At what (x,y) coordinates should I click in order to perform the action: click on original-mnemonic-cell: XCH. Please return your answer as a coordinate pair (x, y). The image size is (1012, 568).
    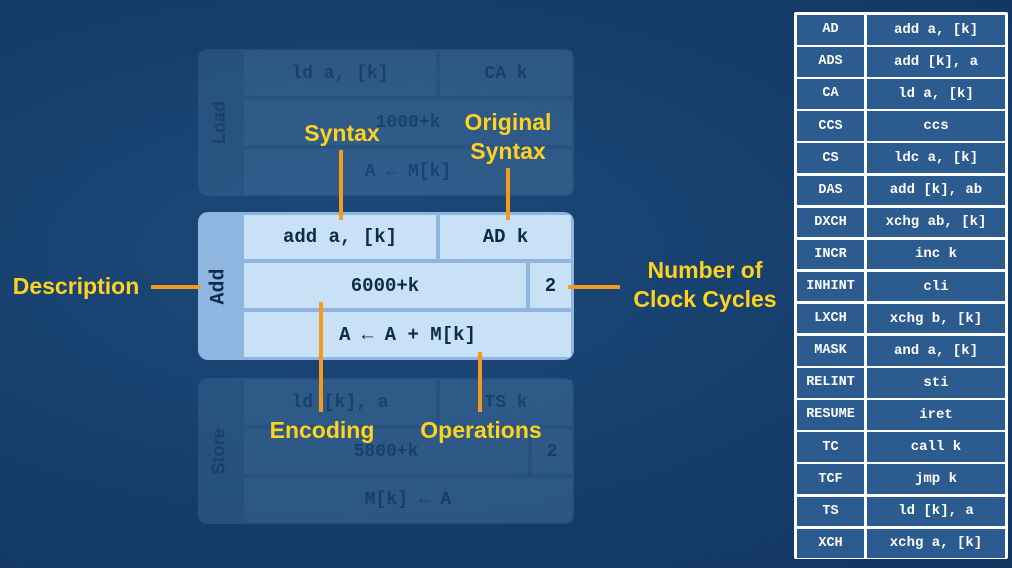
    Looking at the image, I should click on (830, 543).